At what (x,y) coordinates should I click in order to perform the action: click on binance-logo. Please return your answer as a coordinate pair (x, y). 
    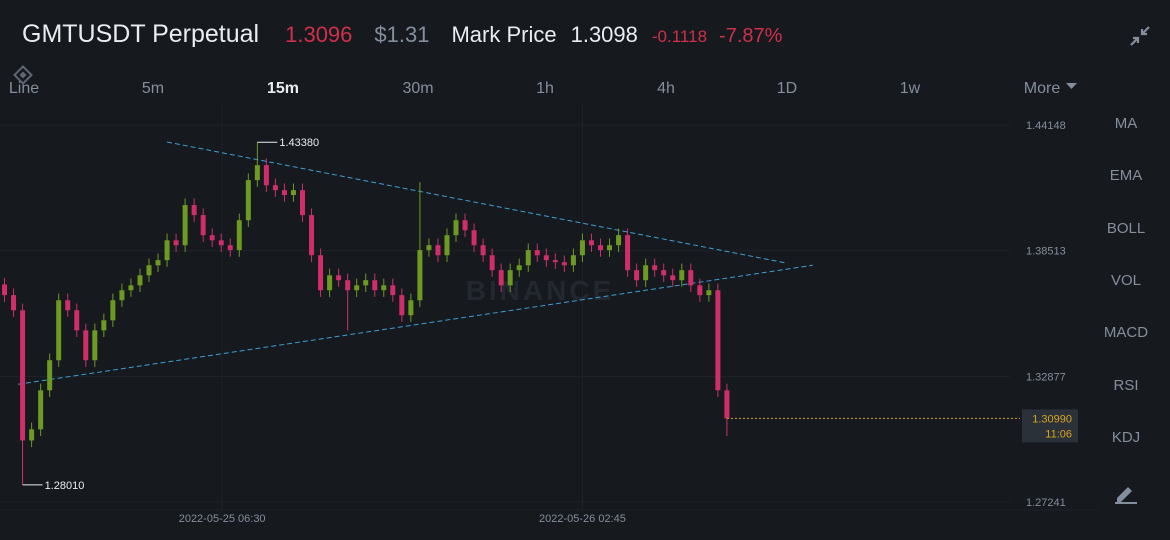
    Looking at the image, I should click on (23, 75).